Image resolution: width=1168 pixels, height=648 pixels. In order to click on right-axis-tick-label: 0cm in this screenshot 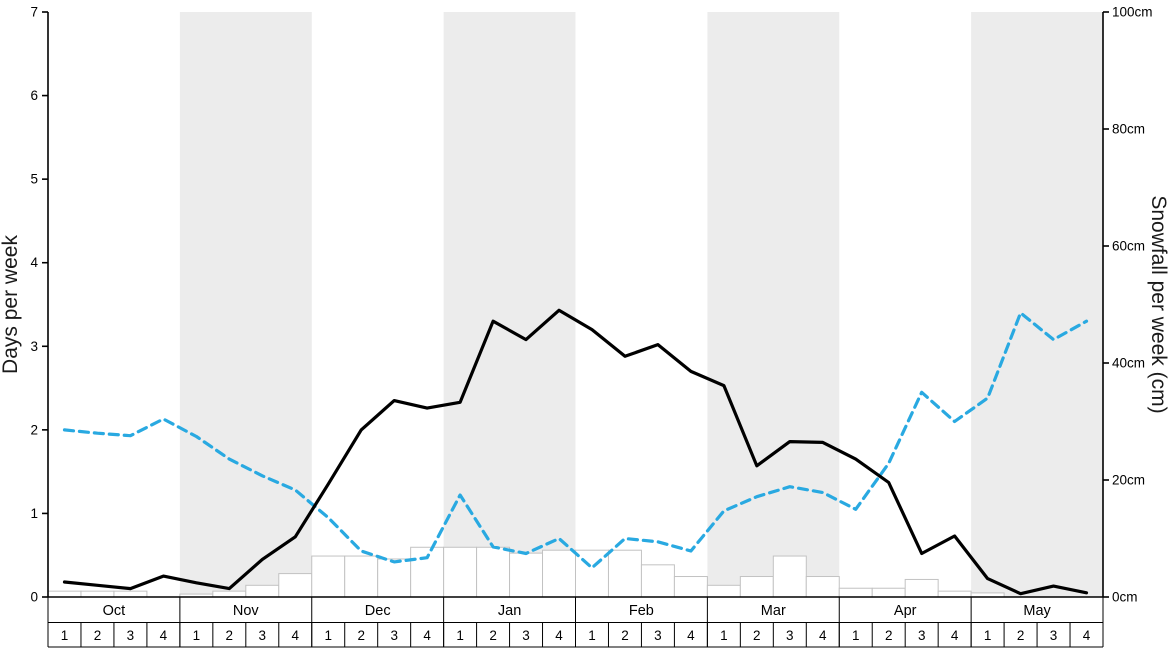, I will do `click(1125, 597)`.